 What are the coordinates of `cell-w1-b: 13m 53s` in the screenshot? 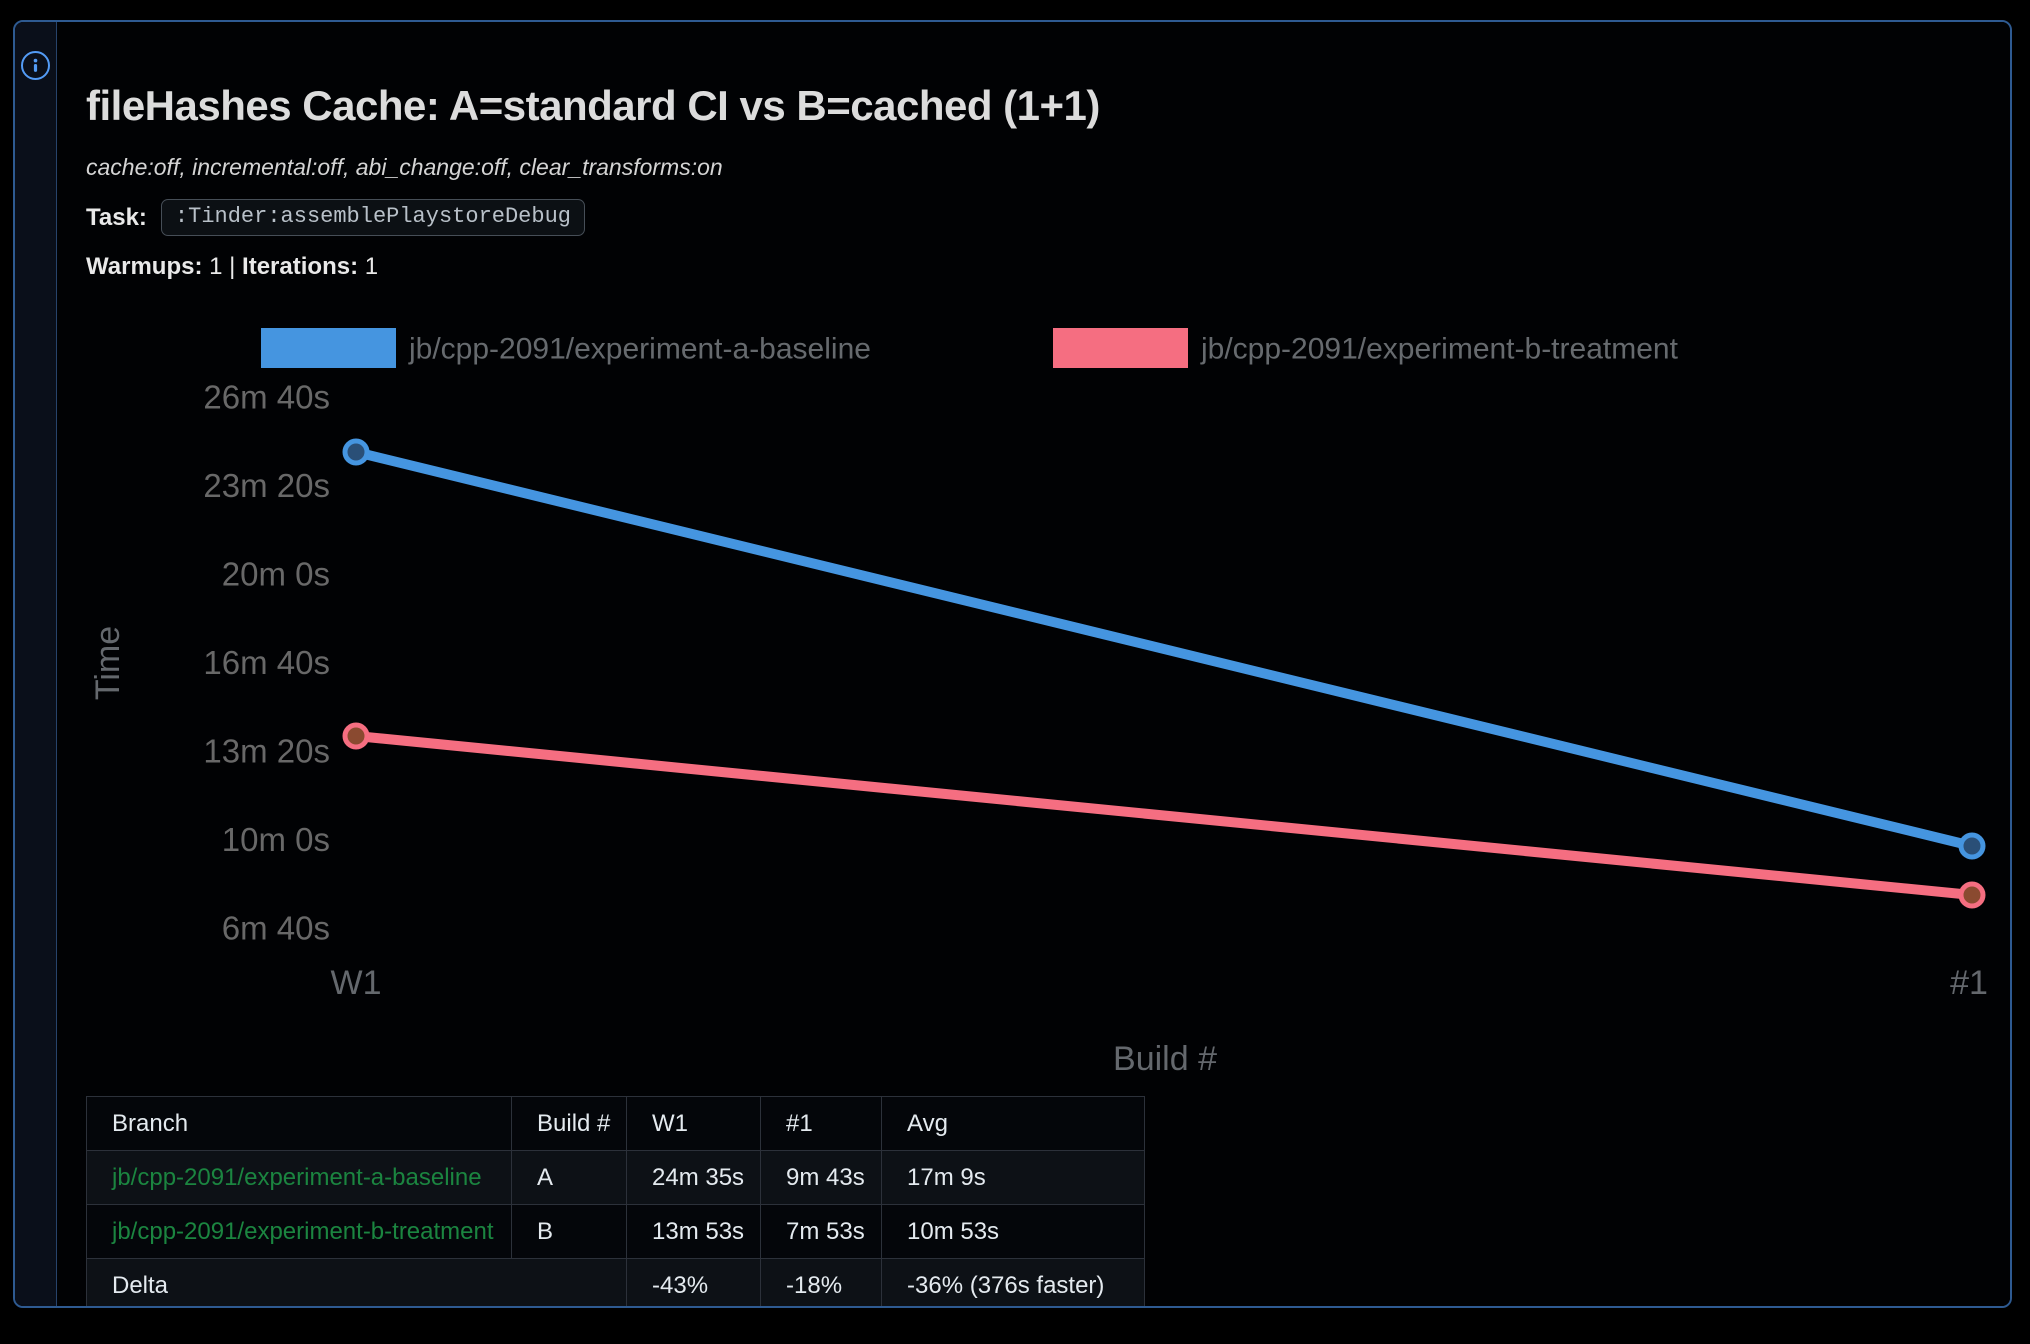 It's located at (693, 1231).